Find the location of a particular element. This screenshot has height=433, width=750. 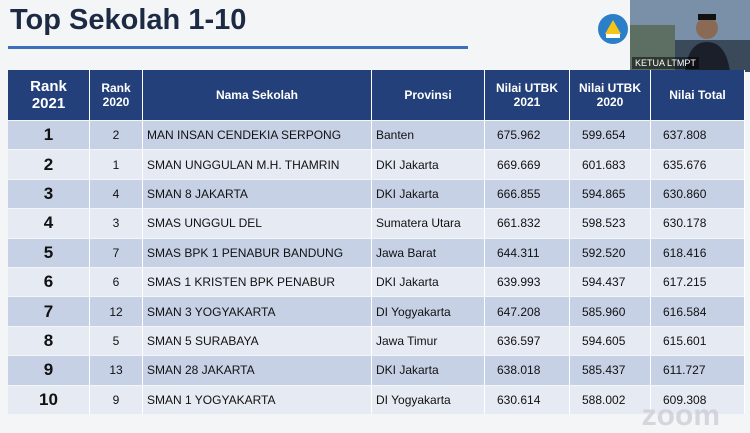

table-cell: 609.308 is located at coordinates (698, 399).